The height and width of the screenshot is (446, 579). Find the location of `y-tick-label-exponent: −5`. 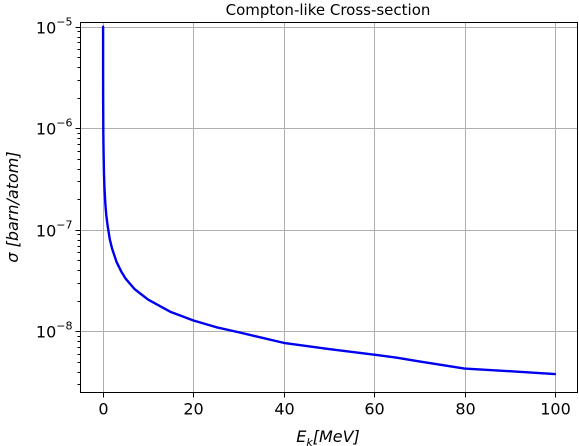

y-tick-label-exponent: −5 is located at coordinates (64, 22).